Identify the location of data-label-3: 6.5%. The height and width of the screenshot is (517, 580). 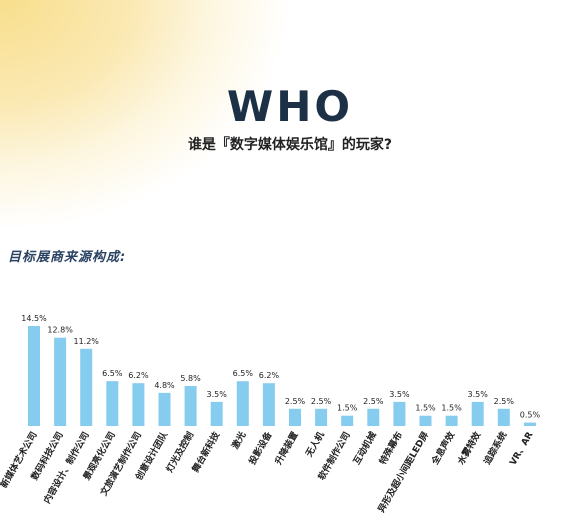
(112, 373).